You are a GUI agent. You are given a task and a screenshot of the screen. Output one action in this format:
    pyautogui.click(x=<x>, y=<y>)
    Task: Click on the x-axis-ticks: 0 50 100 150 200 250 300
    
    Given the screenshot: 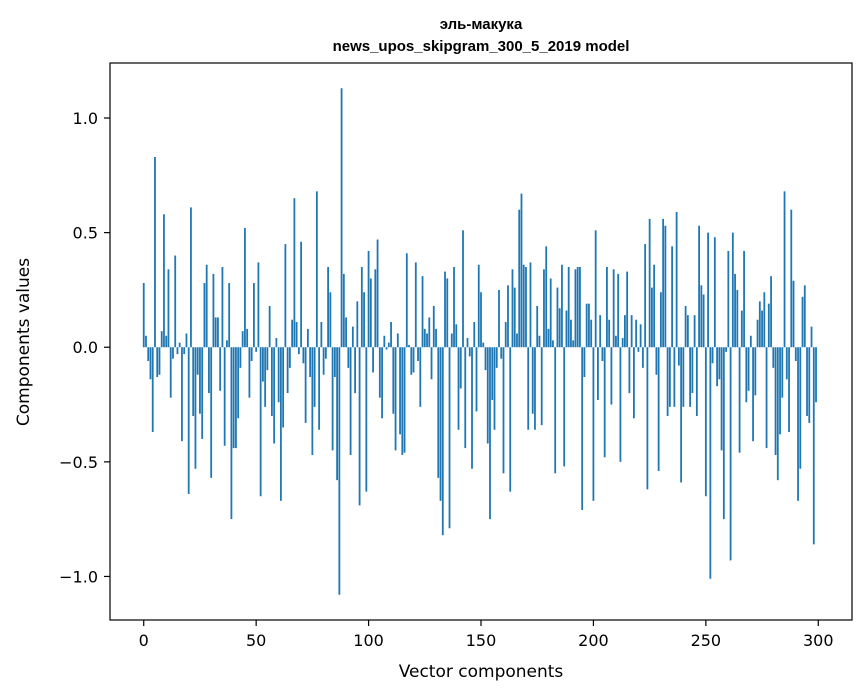 What is the action you would take?
    pyautogui.click(x=486, y=635)
    